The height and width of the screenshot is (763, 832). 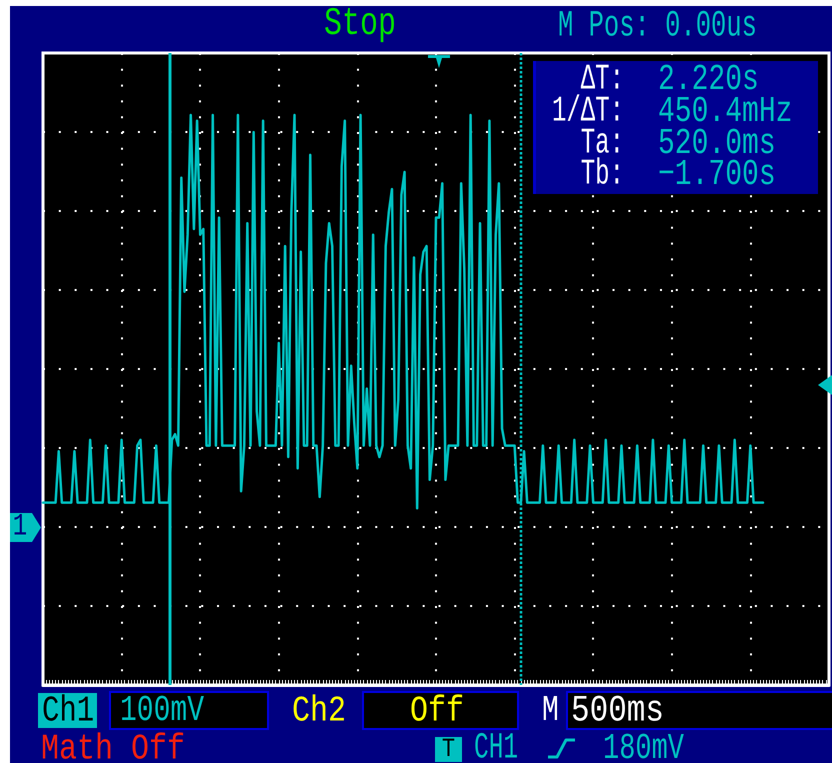 I want to click on text: Stop, so click(x=360, y=24).